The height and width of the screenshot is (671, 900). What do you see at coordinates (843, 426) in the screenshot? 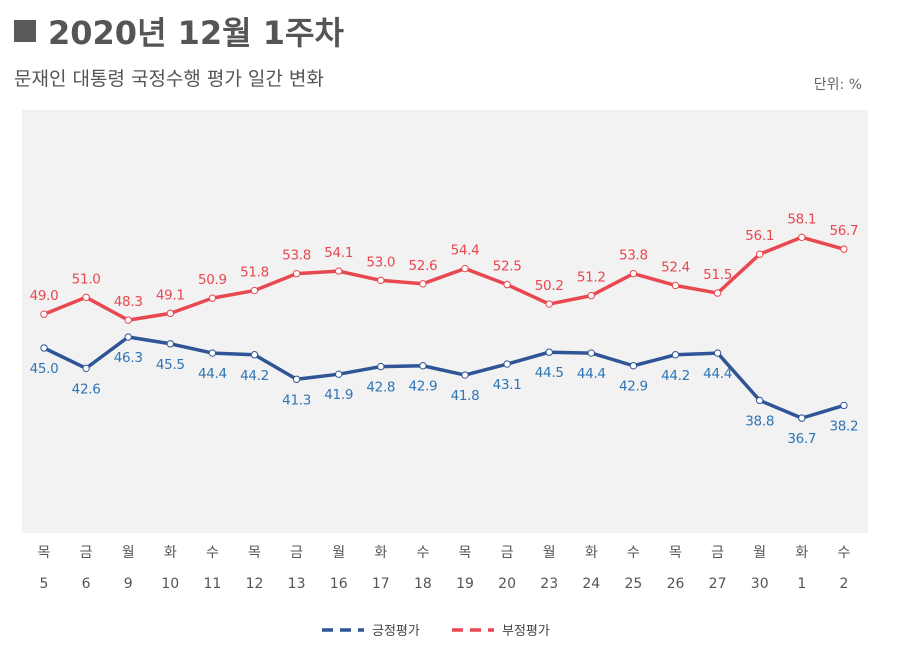
I see `data-label-positive: 38.2` at bounding box center [843, 426].